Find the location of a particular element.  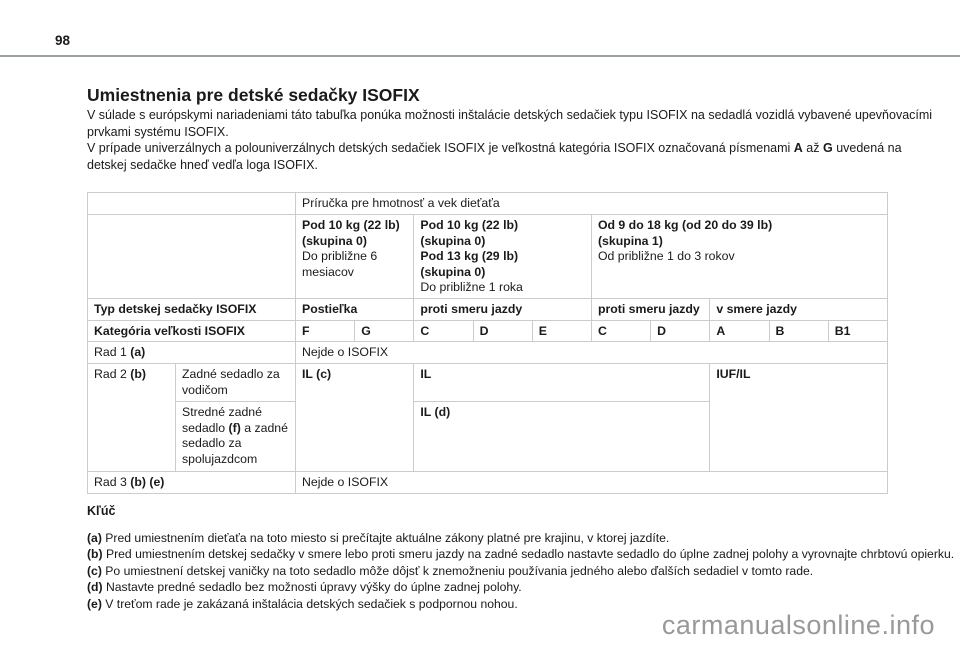

cell-letter-f: F is located at coordinates (325, 330).